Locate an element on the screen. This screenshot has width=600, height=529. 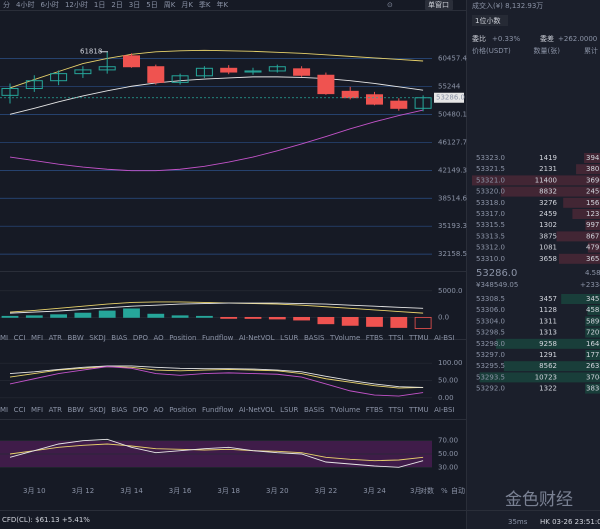
diff: +262.0000 is located at coordinates (577, 39).